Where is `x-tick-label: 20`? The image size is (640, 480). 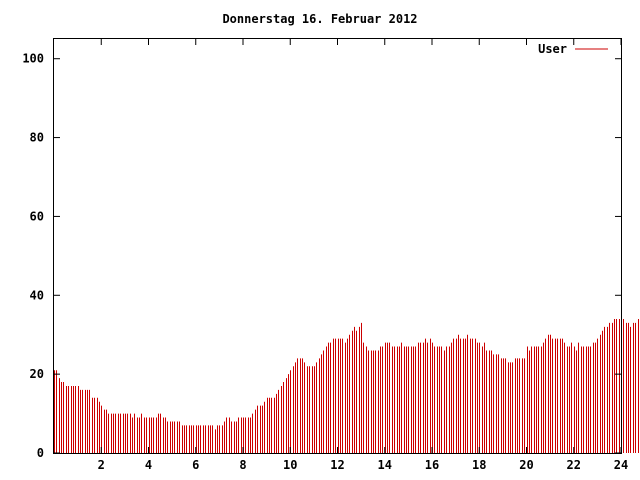
x-tick-label: 20 is located at coordinates (526, 465).